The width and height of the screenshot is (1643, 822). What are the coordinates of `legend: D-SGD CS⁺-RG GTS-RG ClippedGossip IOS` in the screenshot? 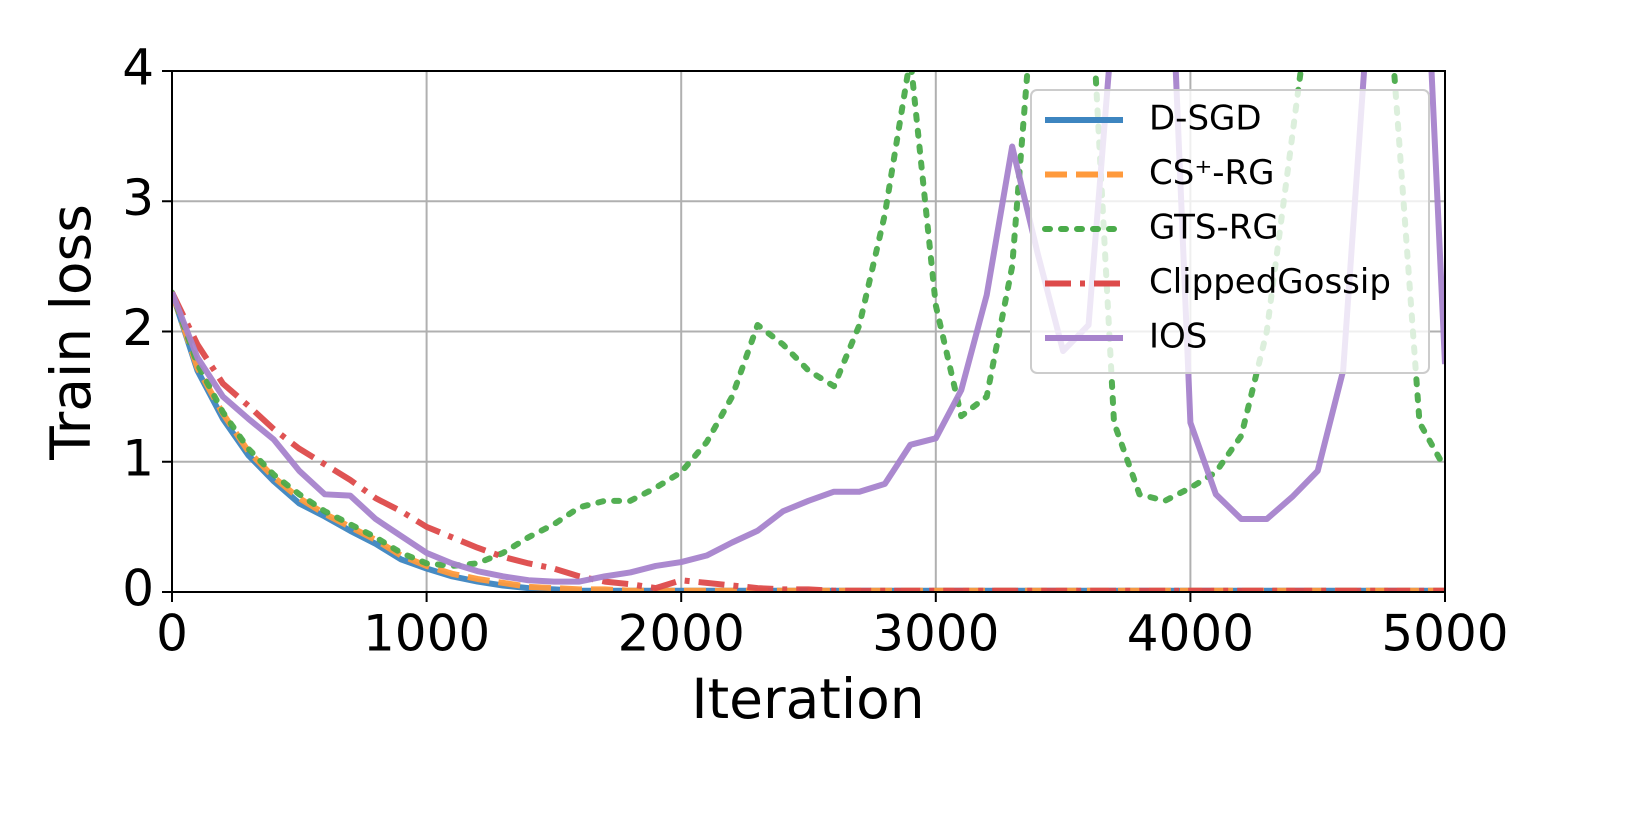 It's located at (1230, 231).